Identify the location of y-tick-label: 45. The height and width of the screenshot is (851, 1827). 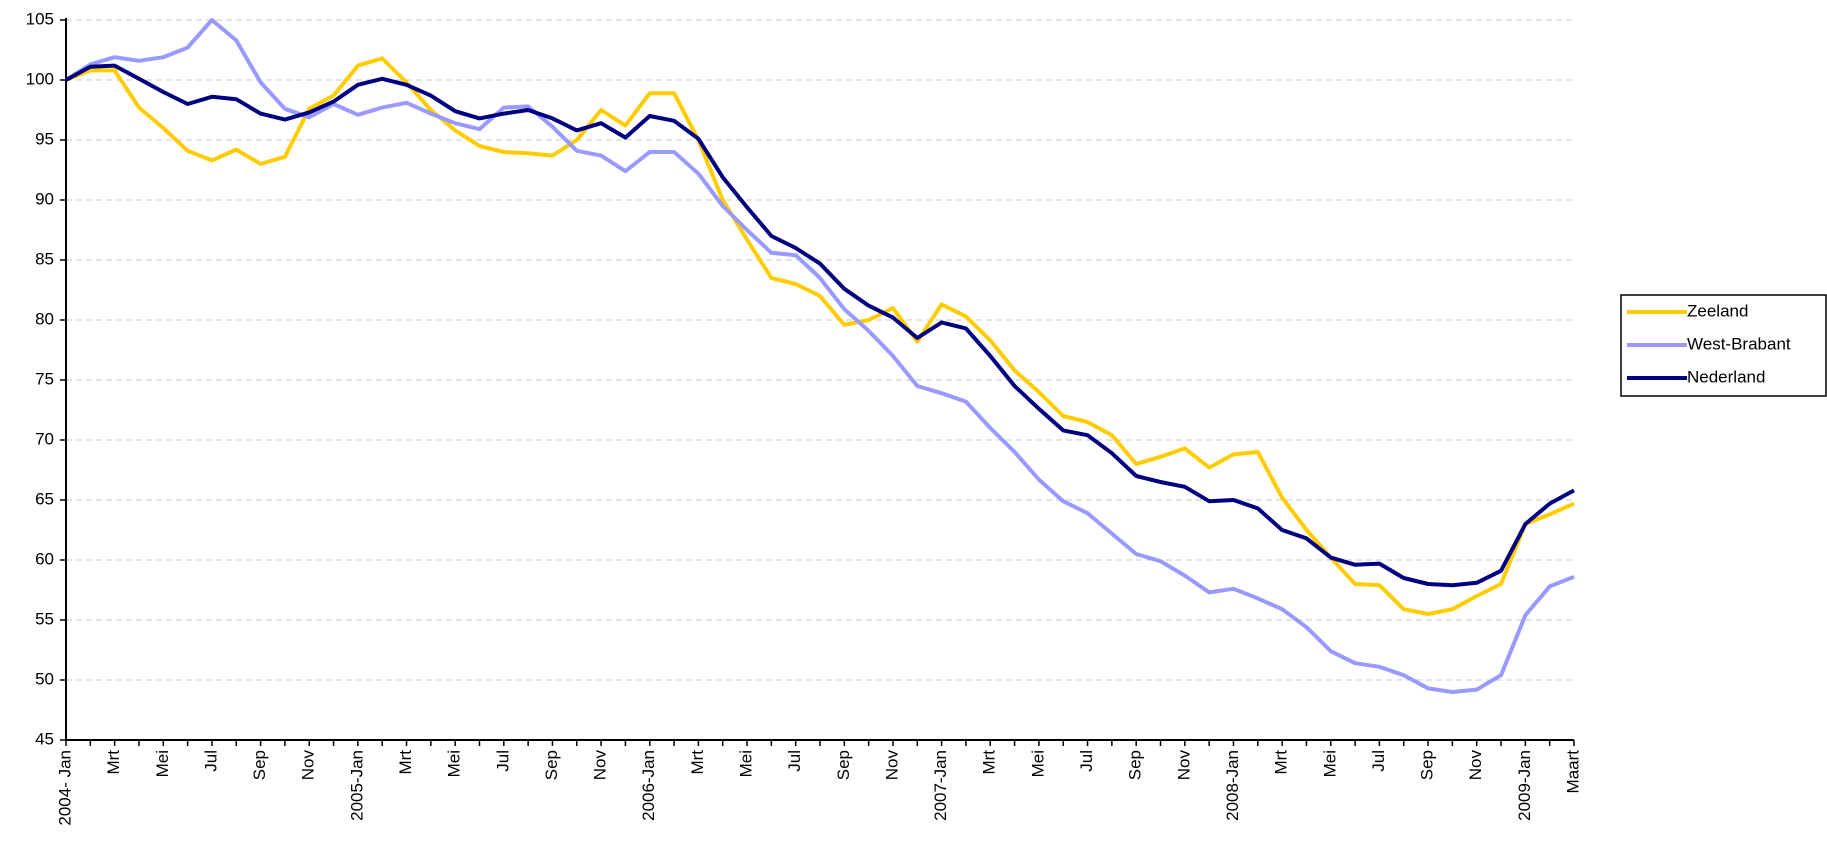
(44, 738).